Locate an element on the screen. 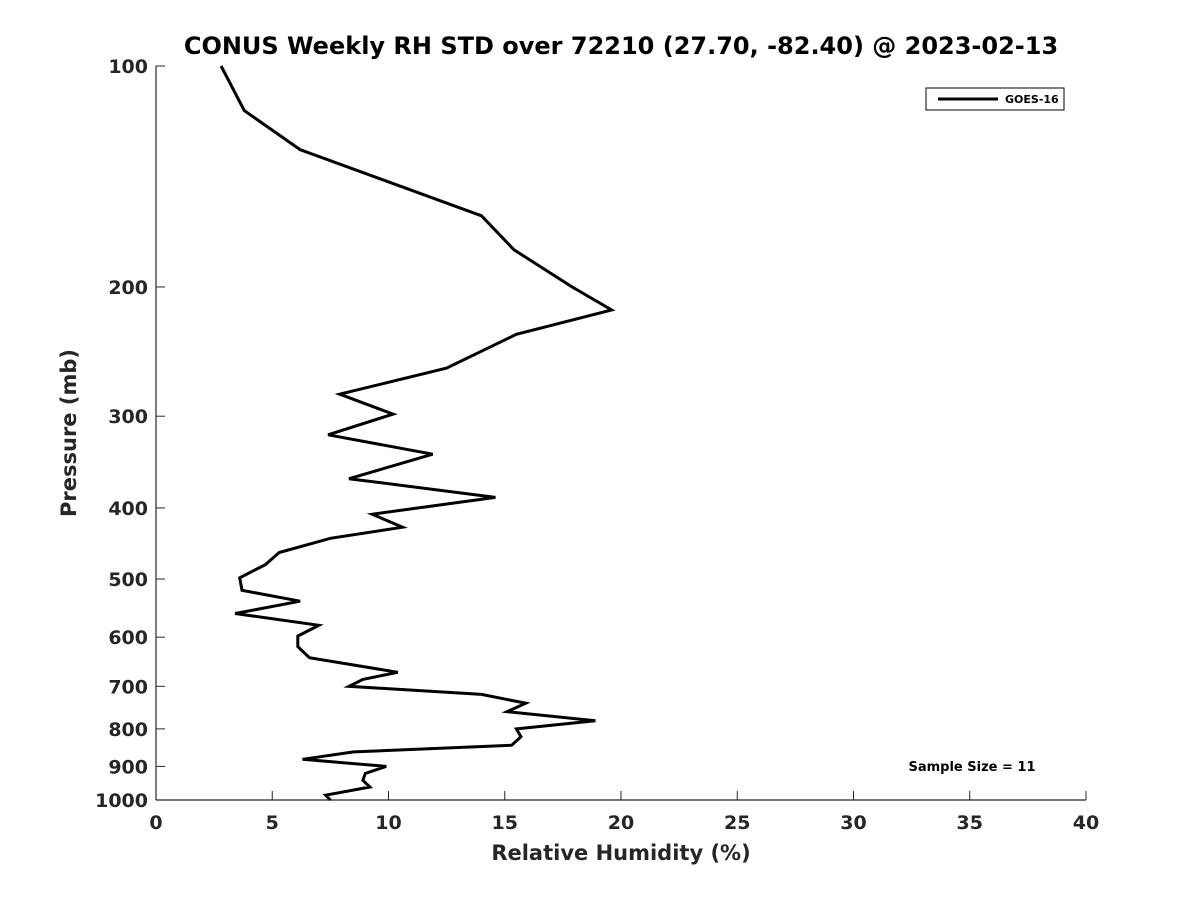 The height and width of the screenshot is (900, 1200). y-tick-label: 1000 is located at coordinates (121, 801).